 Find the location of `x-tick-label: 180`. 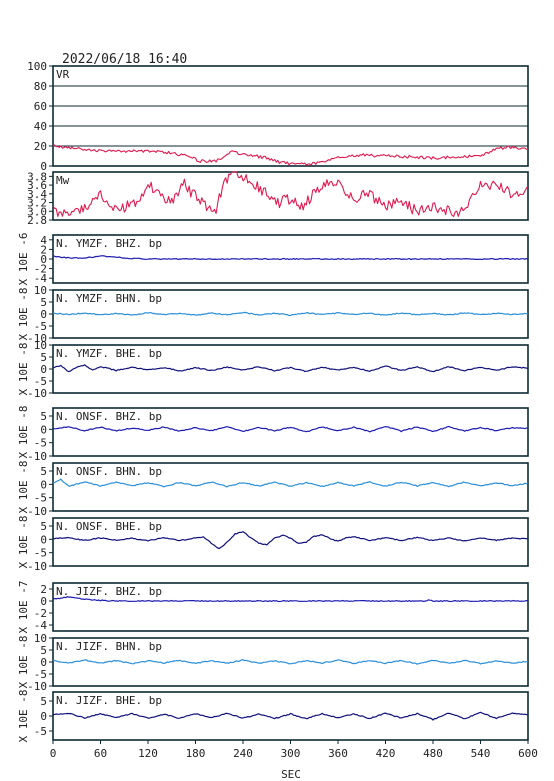

x-tick-label: 180 is located at coordinates (196, 753).